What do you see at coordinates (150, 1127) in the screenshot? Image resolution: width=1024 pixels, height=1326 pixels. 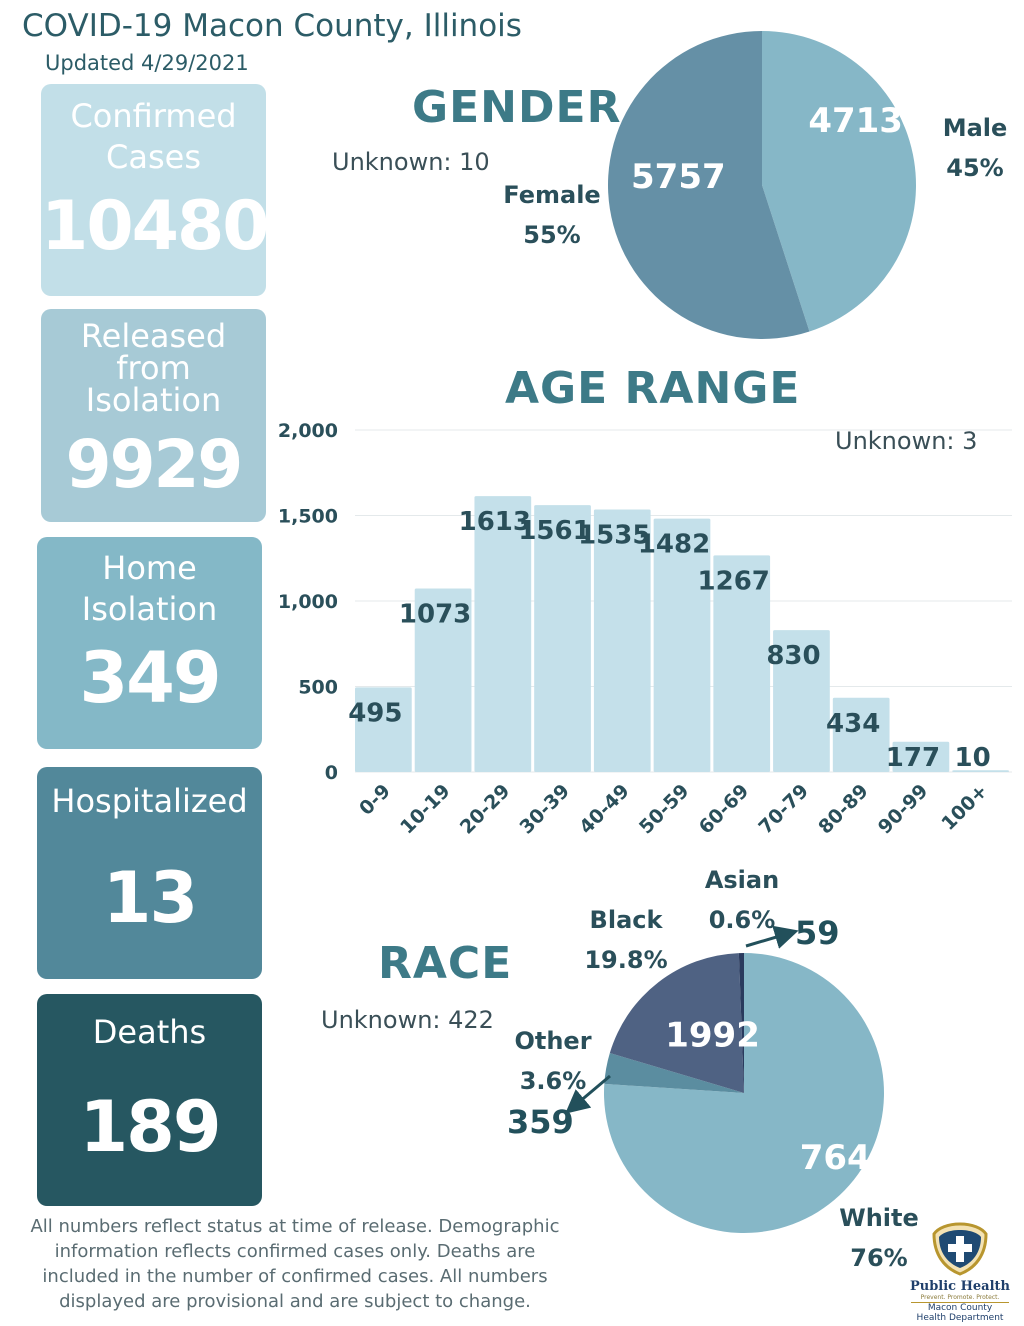 I see `deaths-value: 189` at bounding box center [150, 1127].